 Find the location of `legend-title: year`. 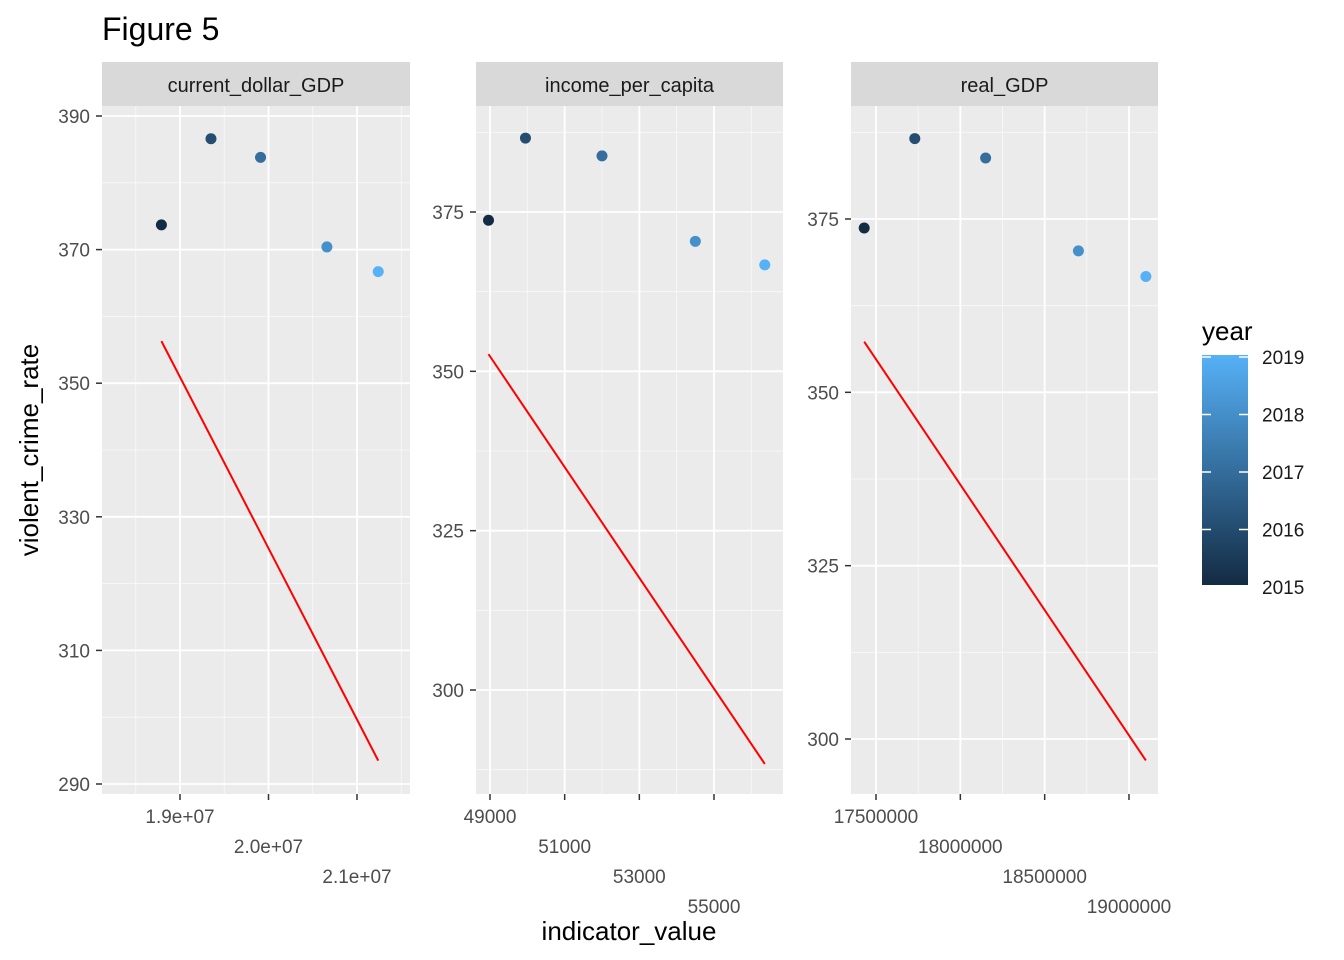

legend-title: year is located at coordinates (1227, 331).